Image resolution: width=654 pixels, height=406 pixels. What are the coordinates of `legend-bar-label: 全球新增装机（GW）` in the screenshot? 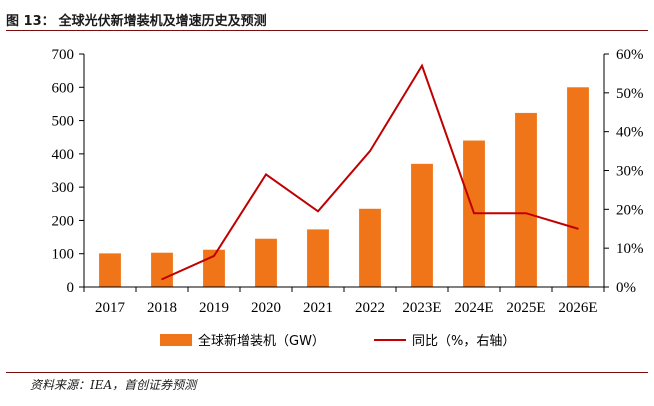 It's located at (261, 341).